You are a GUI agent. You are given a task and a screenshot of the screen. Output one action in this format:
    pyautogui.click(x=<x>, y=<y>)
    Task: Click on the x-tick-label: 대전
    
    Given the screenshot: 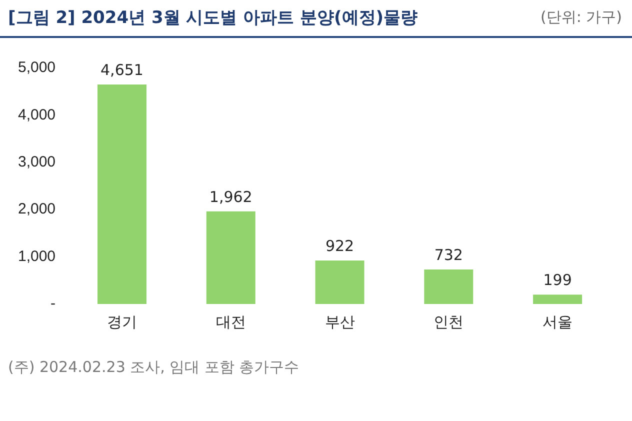 What is the action you would take?
    pyautogui.click(x=231, y=323)
    